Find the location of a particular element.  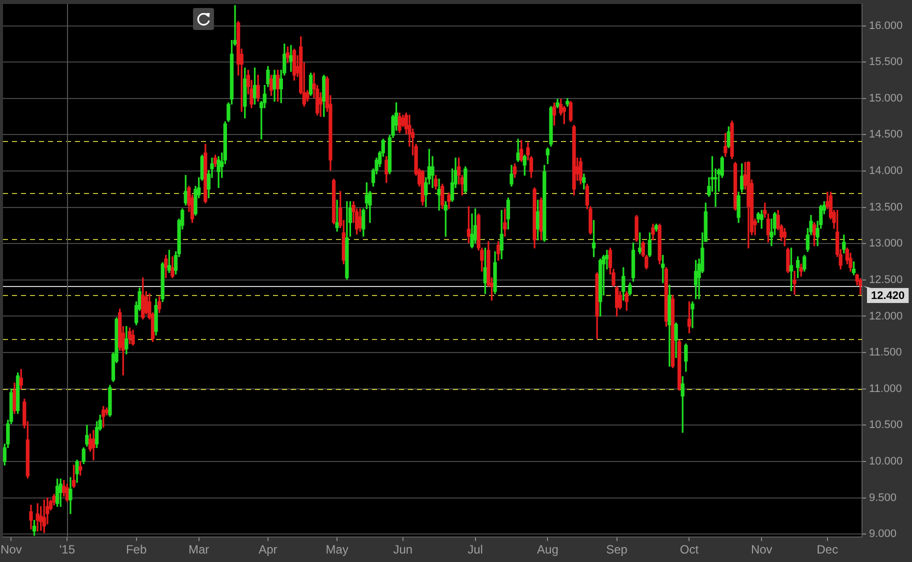

x-tick-label: Apr is located at coordinates (268, 549).